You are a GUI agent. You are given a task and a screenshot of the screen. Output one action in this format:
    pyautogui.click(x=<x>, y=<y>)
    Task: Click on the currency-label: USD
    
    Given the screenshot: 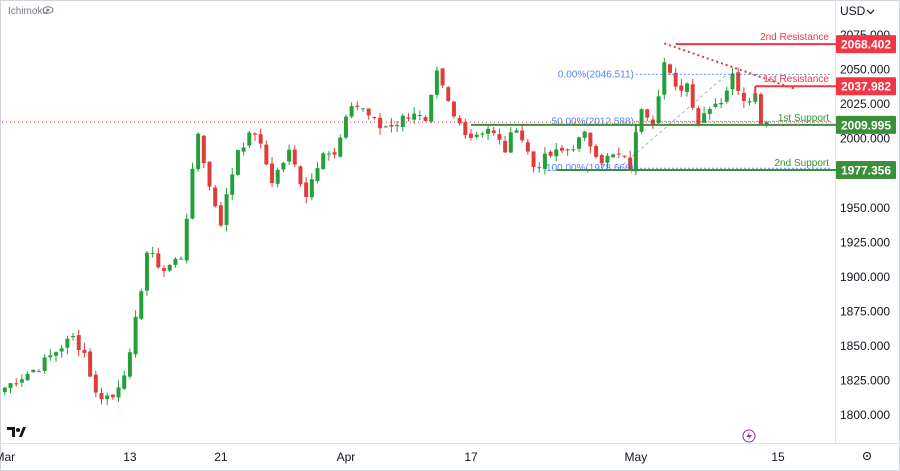 What is the action you would take?
    pyautogui.click(x=853, y=11)
    